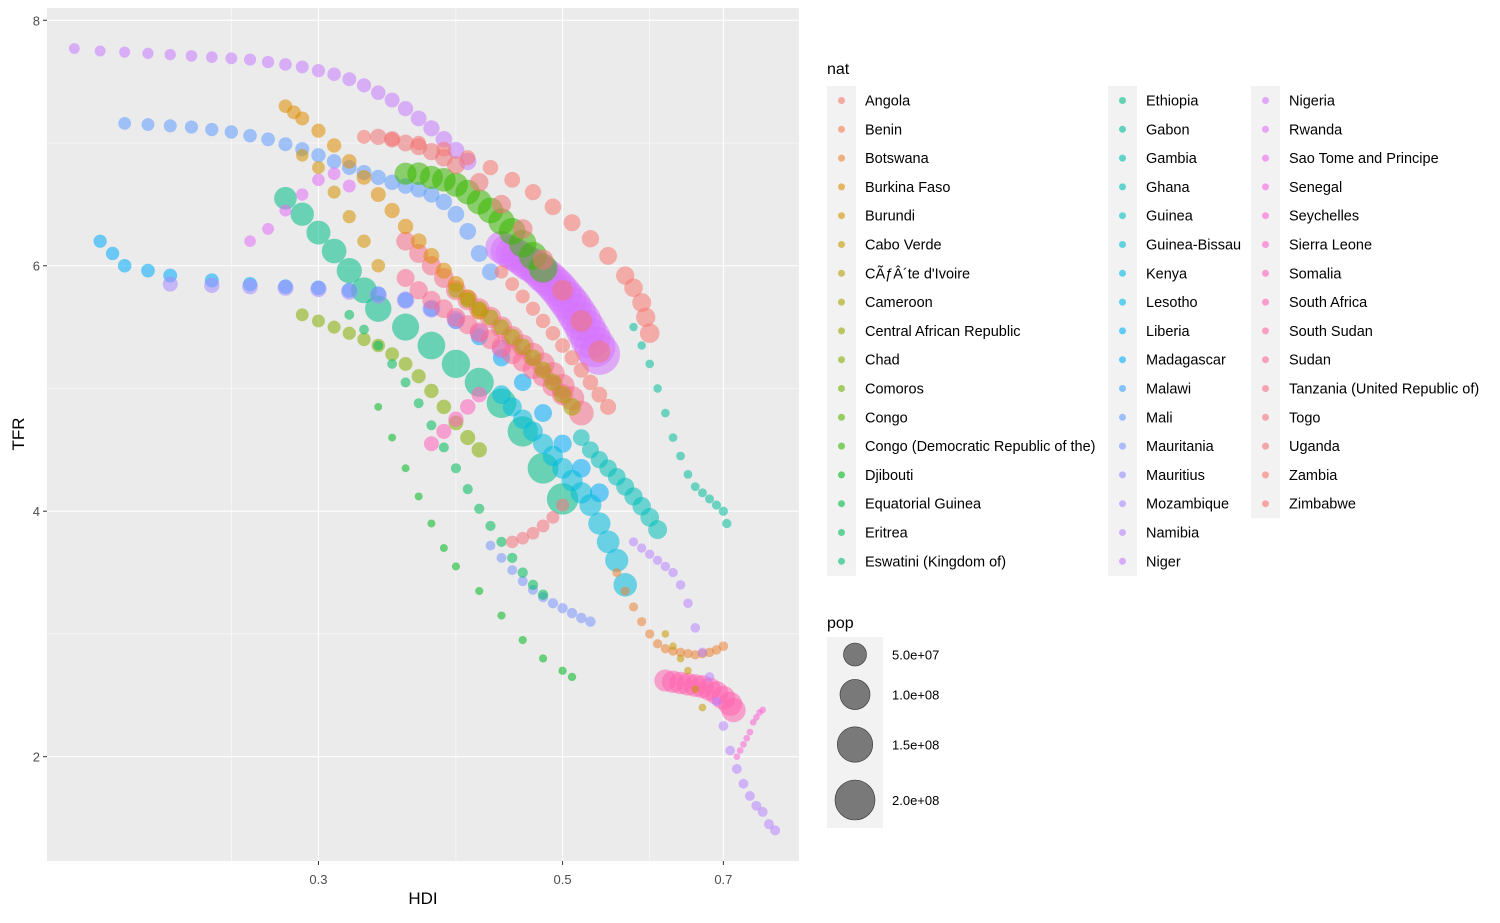  I want to click on series-niger, so click(272, 107).